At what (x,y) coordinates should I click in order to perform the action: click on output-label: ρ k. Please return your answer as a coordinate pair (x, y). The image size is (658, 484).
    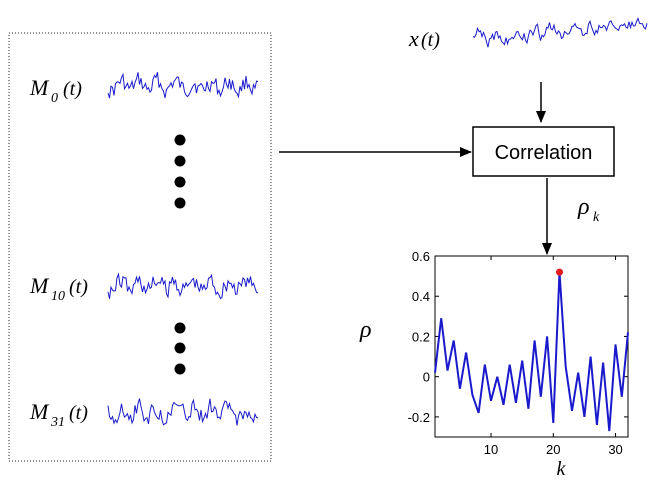
    Looking at the image, I should click on (588, 209).